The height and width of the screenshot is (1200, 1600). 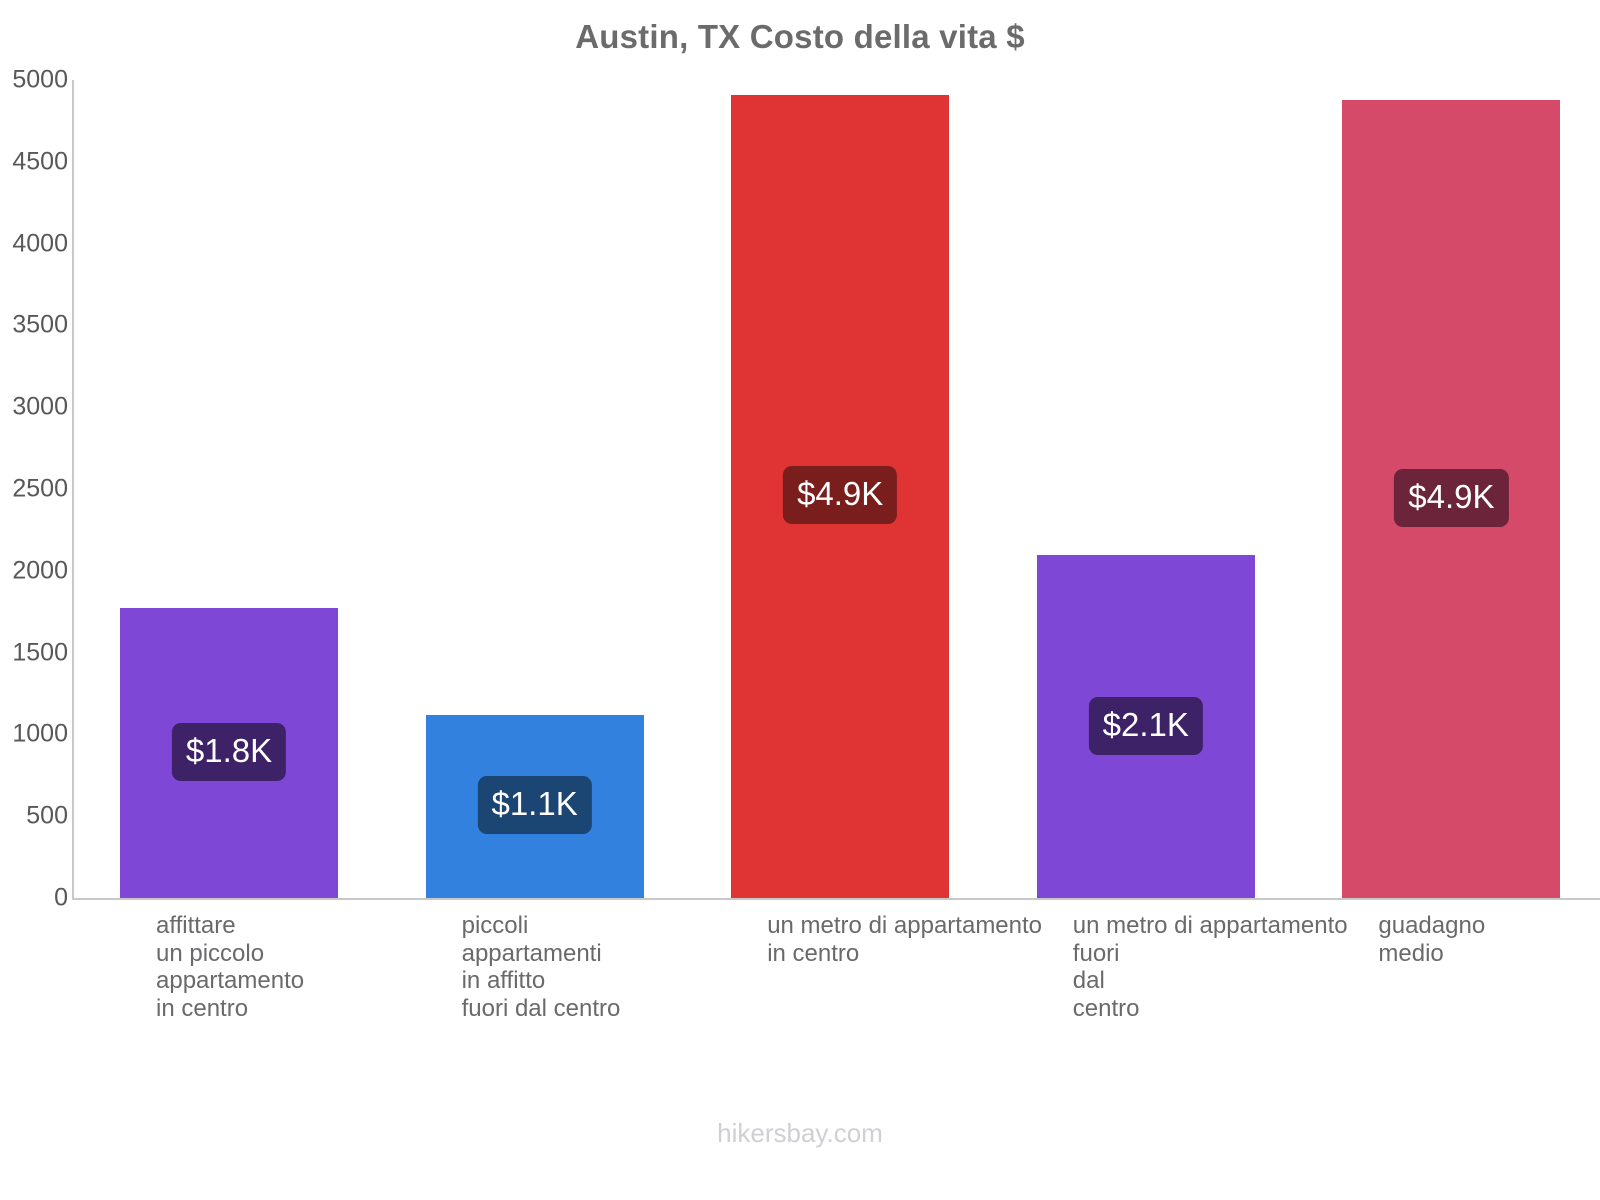 What do you see at coordinates (40, 324) in the screenshot?
I see `y-axis-tick-label: 3500` at bounding box center [40, 324].